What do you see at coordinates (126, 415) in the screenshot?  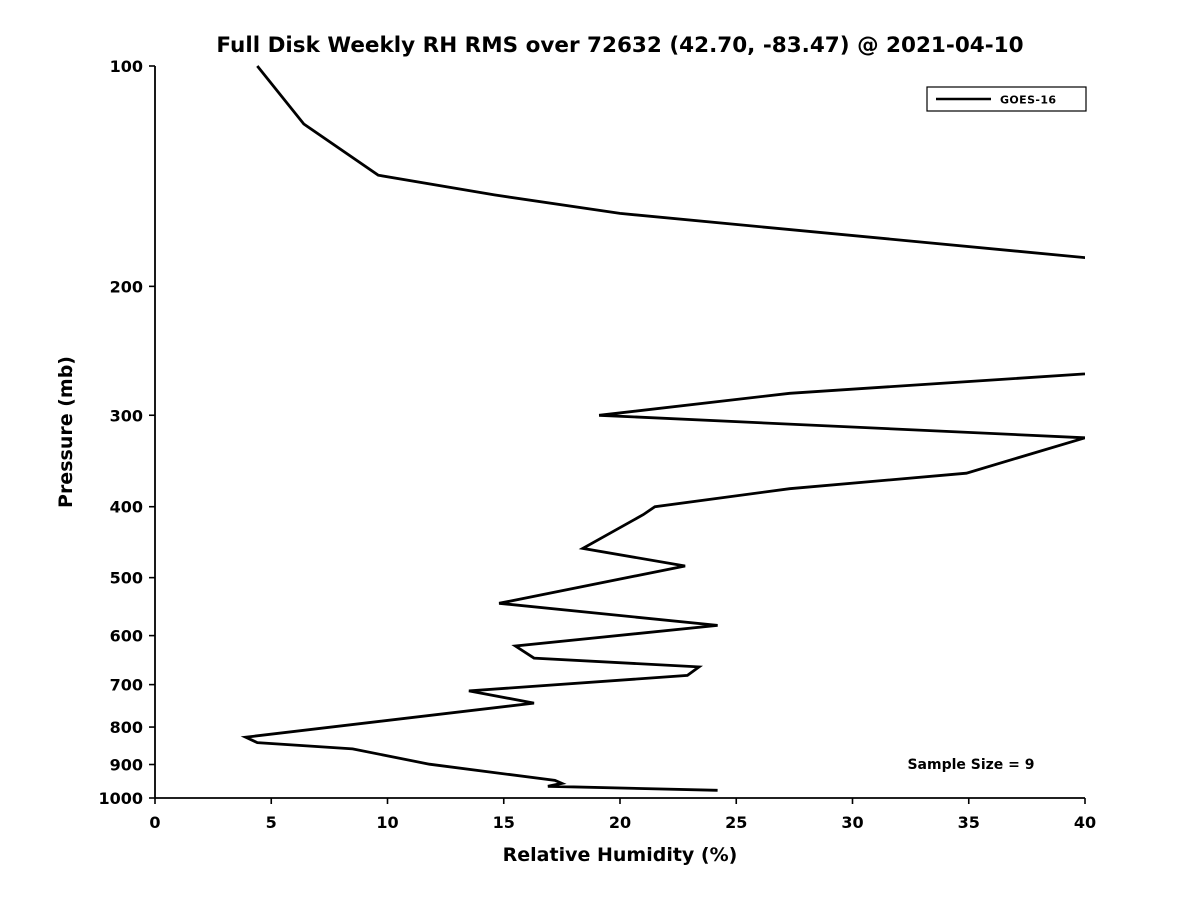 I see `y-tick-label: 300` at bounding box center [126, 415].